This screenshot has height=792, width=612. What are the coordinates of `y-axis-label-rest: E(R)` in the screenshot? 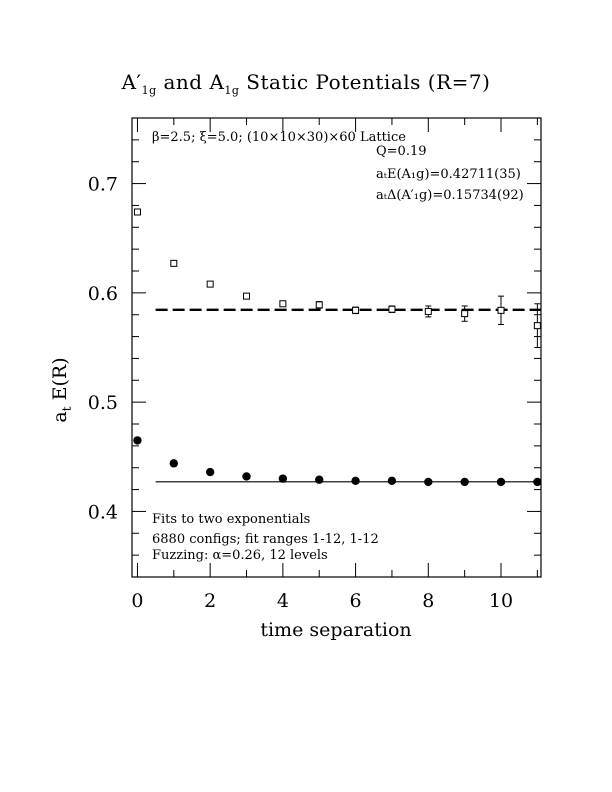 It's located at (60, 381).